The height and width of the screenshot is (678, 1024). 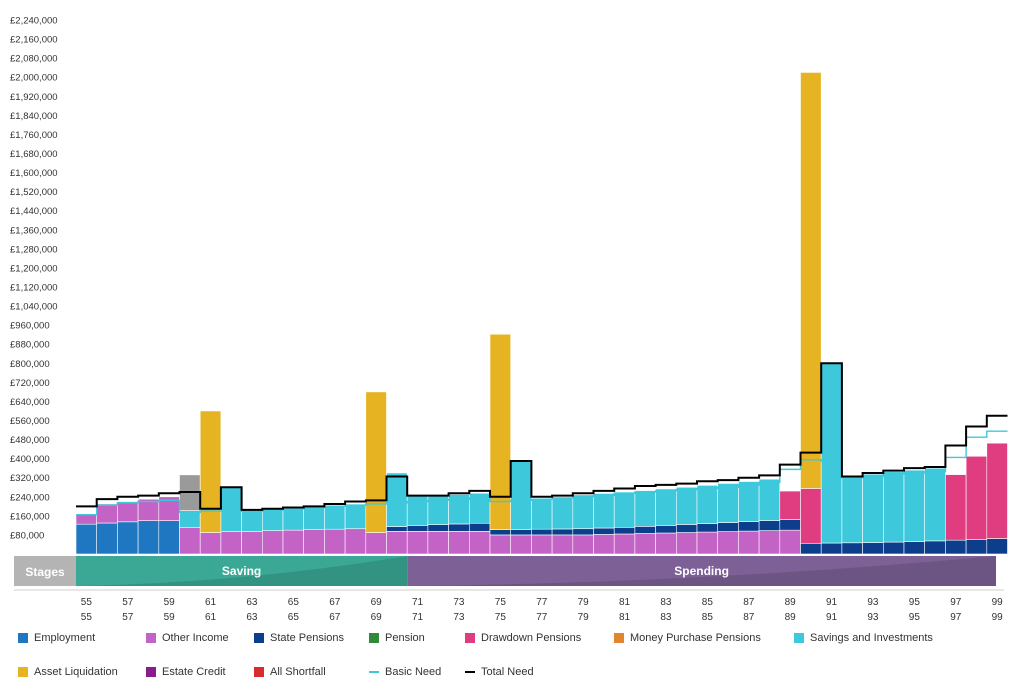 I want to click on x-tick-label: 81, so click(x=625, y=602).